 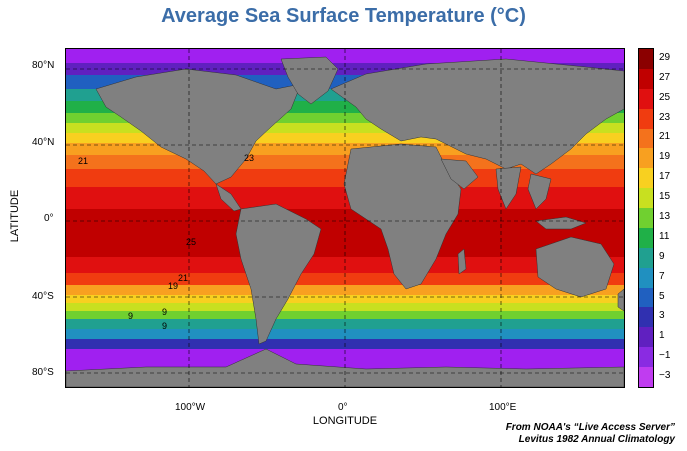 I want to click on arabia, so click(x=459, y=174).